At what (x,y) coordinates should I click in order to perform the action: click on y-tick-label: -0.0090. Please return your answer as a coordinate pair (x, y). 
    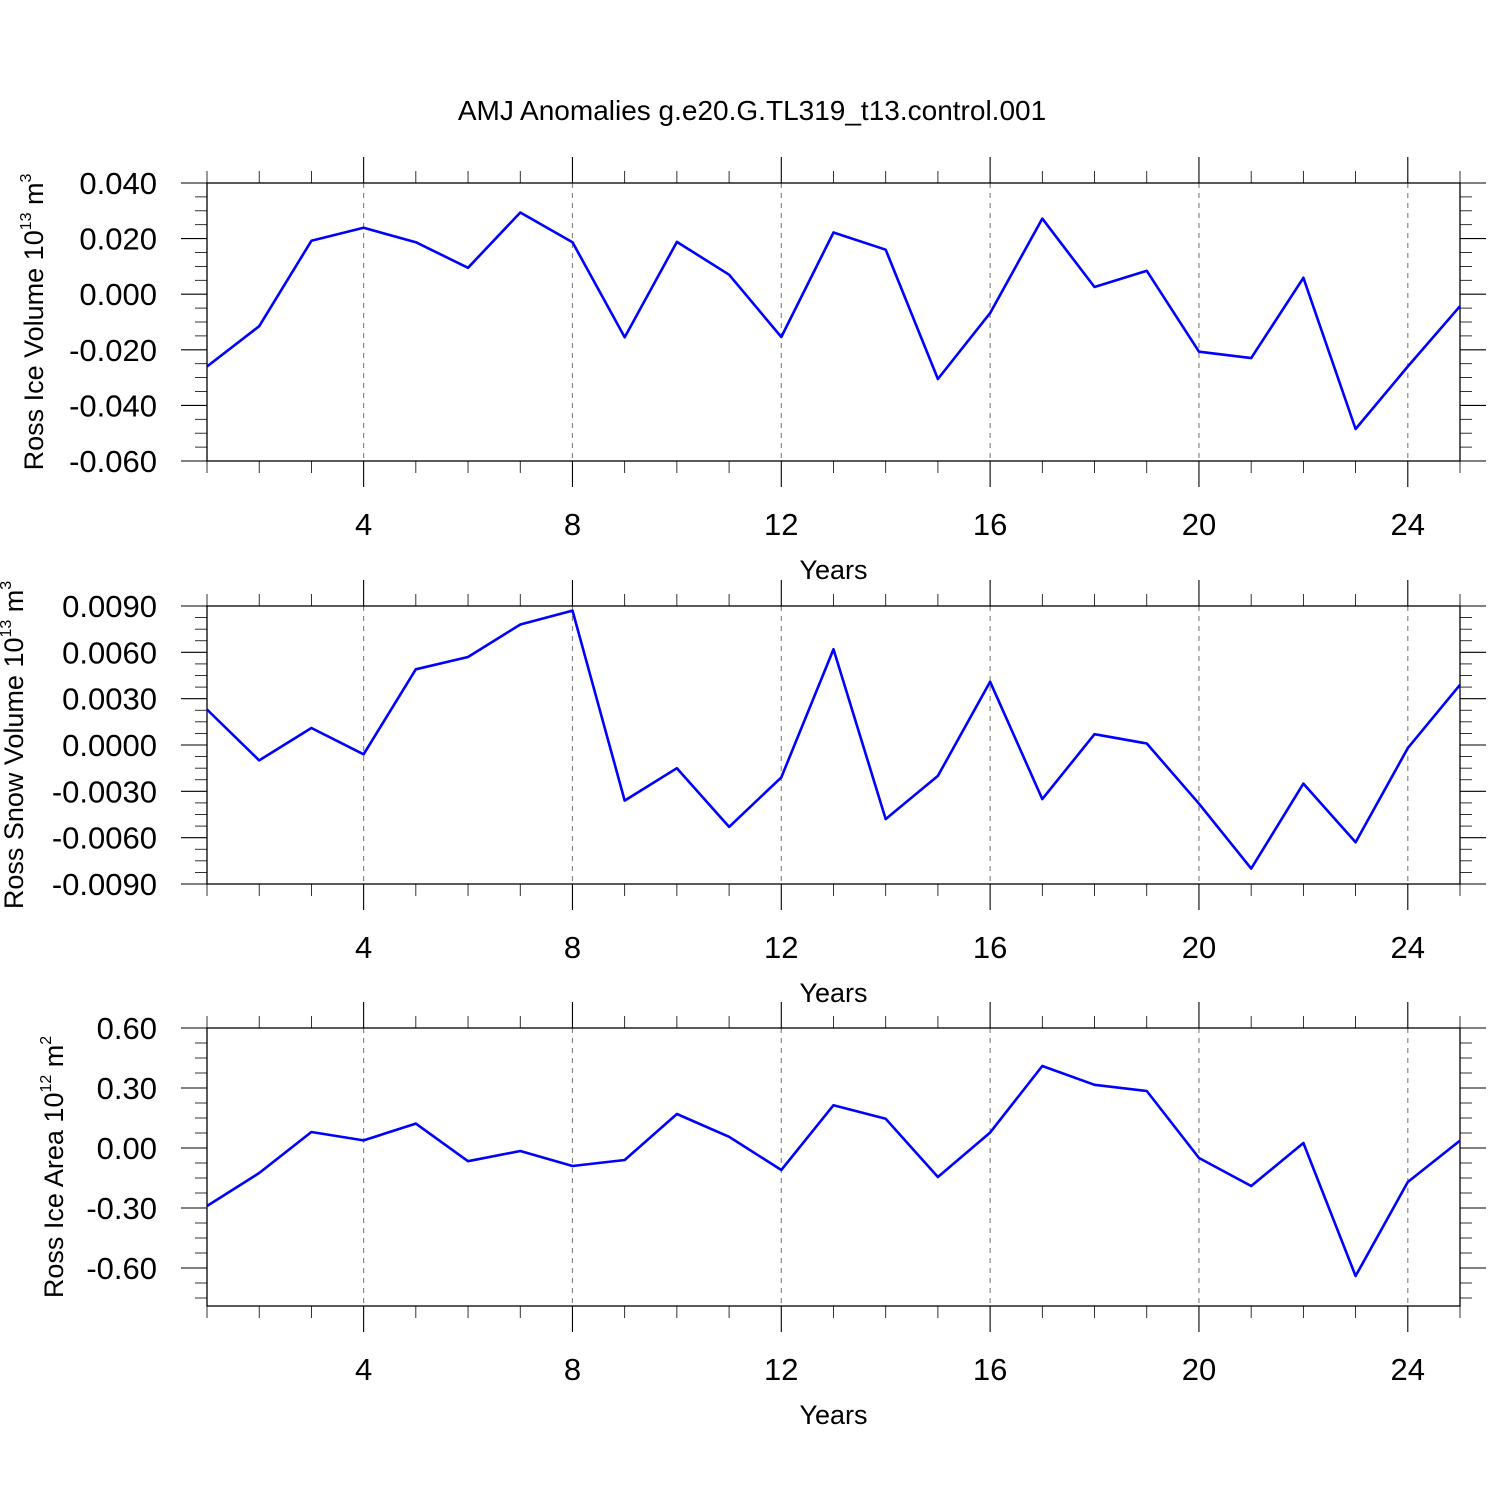
    Looking at the image, I should click on (104, 884).